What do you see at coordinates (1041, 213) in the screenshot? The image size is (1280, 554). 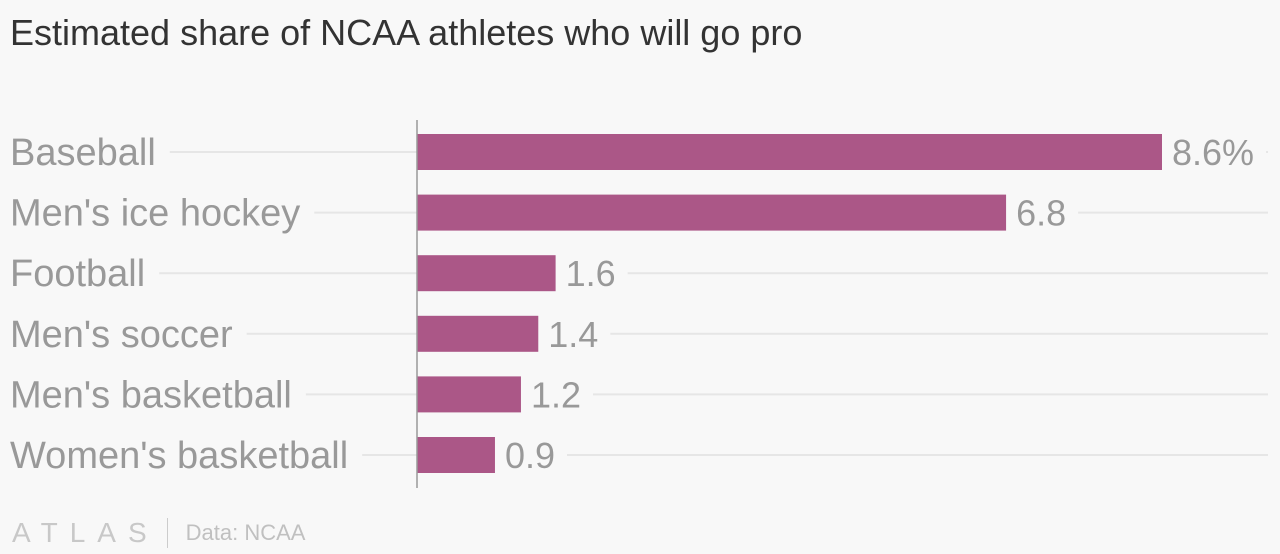 I see `value-label: 6.8` at bounding box center [1041, 213].